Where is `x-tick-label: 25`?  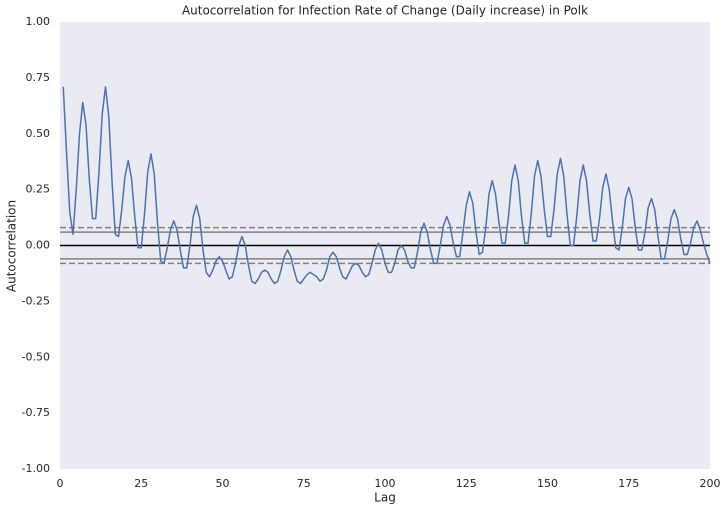
x-tick-label: 25 is located at coordinates (141, 483).